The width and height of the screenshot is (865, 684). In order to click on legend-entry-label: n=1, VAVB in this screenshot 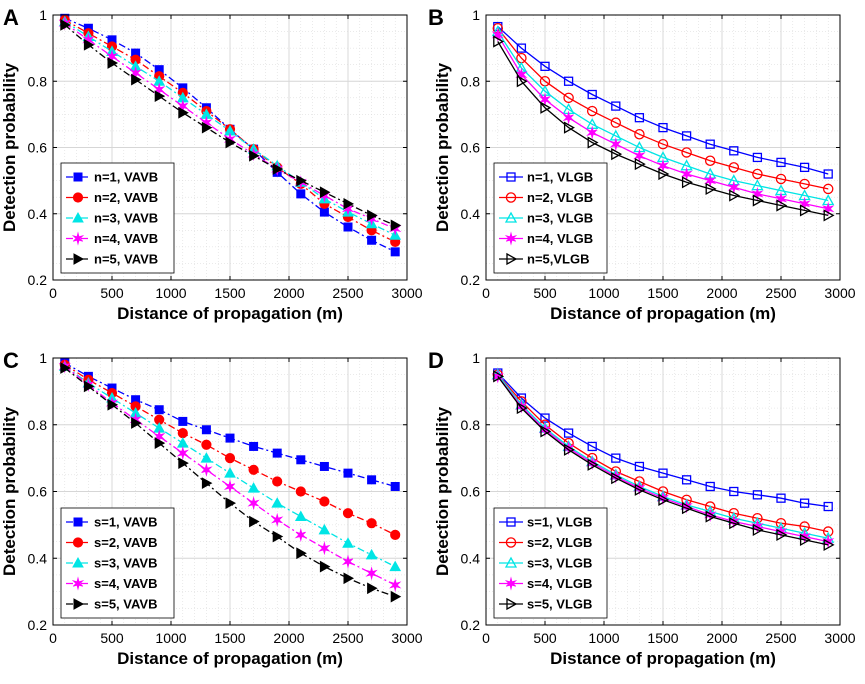, I will do `click(126, 177)`.